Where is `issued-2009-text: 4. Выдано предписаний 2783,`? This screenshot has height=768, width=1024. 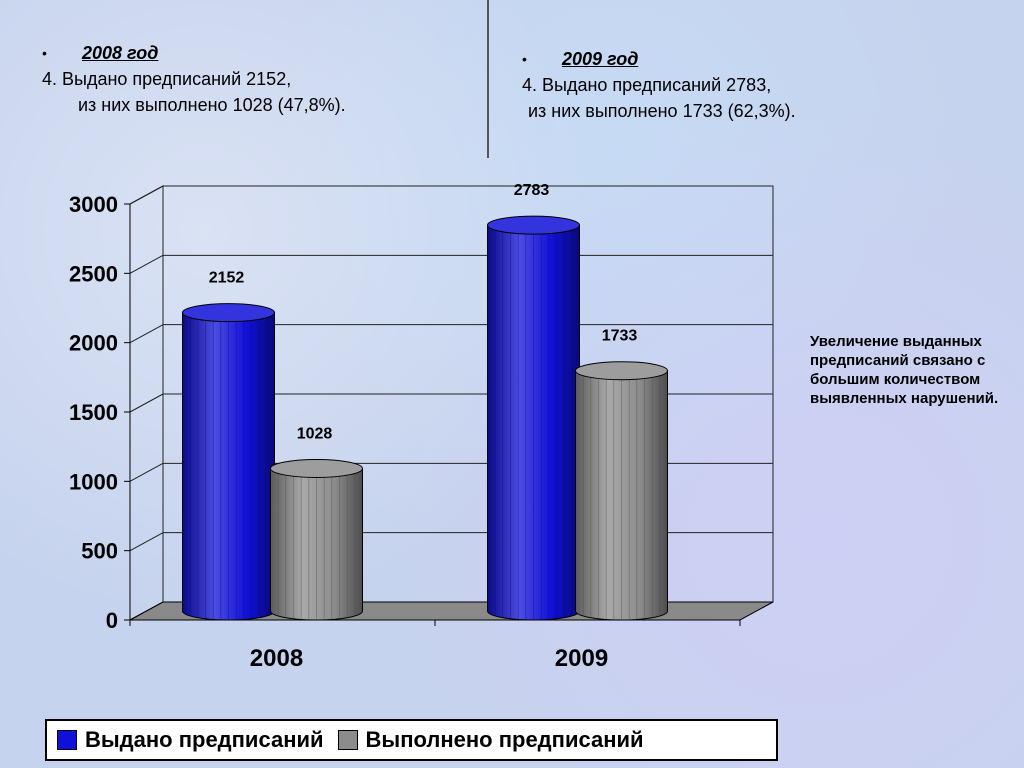
issued-2009-text: 4. Выдано предписаний 2783, is located at coordinates (647, 85).